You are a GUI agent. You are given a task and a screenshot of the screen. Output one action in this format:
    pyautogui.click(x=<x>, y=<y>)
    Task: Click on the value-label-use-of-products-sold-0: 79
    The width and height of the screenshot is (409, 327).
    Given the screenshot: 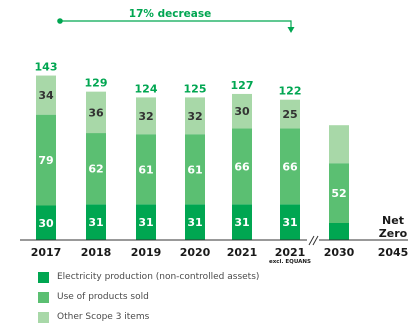 What is the action you would take?
    pyautogui.click(x=45, y=160)
    